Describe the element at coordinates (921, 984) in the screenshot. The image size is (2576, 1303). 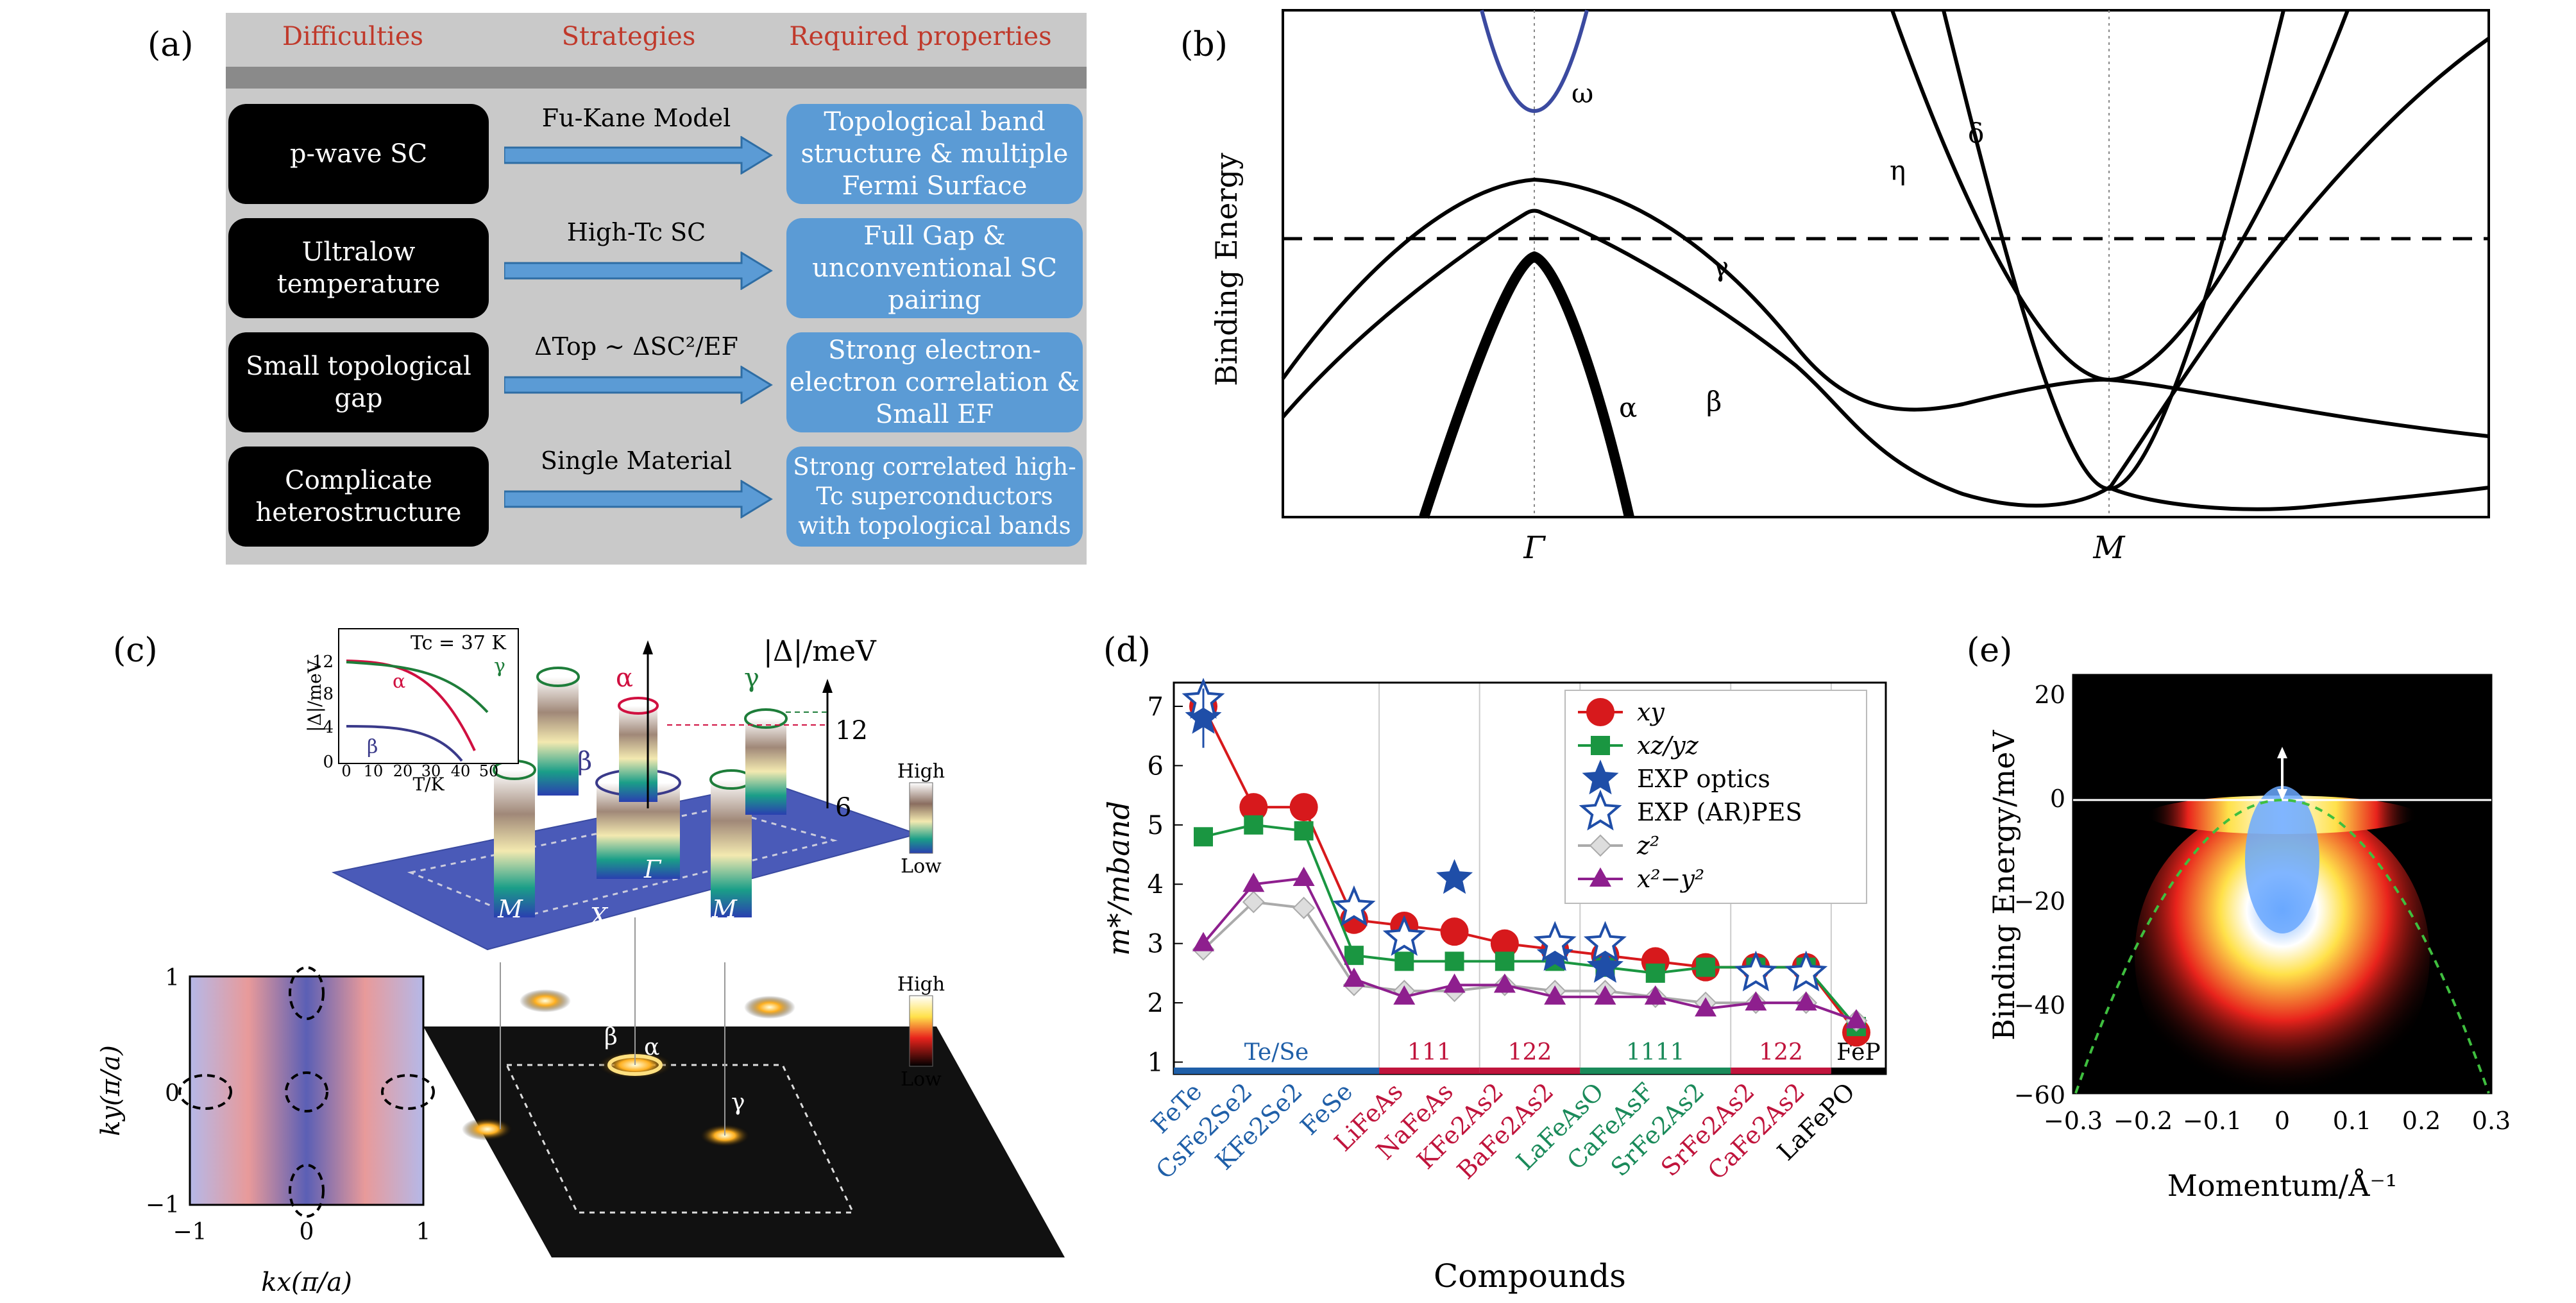
I see `colorbar2-high: High` at that location.